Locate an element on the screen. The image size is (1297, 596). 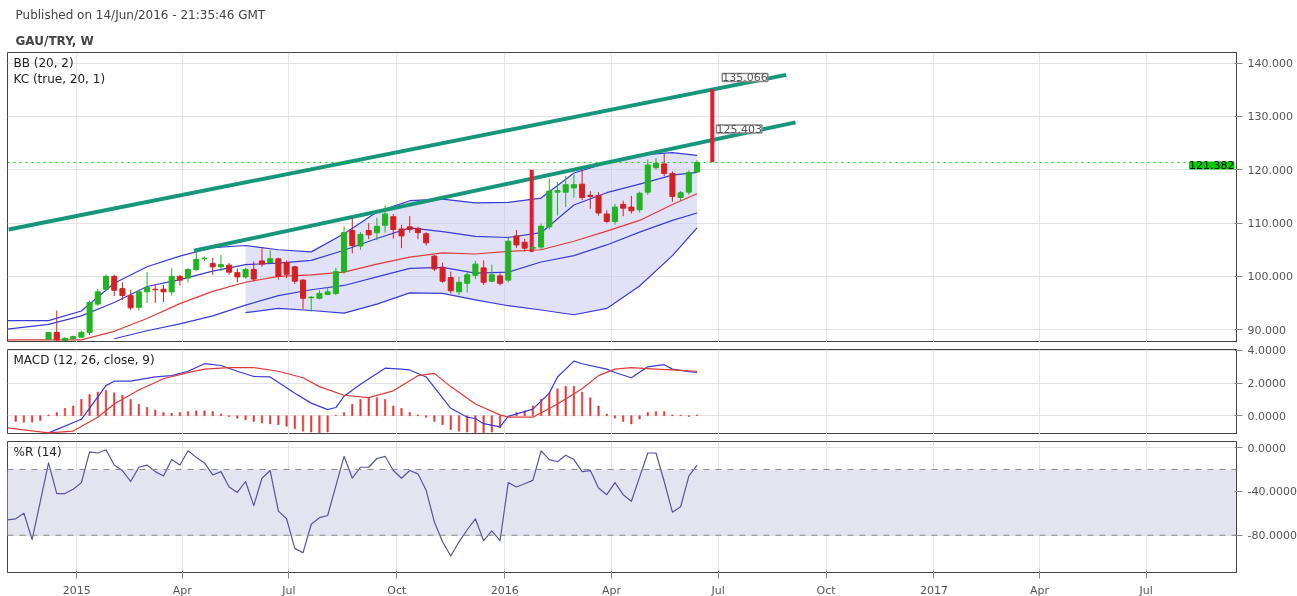
y-tick-label: -40.0000 is located at coordinates (1272, 492).